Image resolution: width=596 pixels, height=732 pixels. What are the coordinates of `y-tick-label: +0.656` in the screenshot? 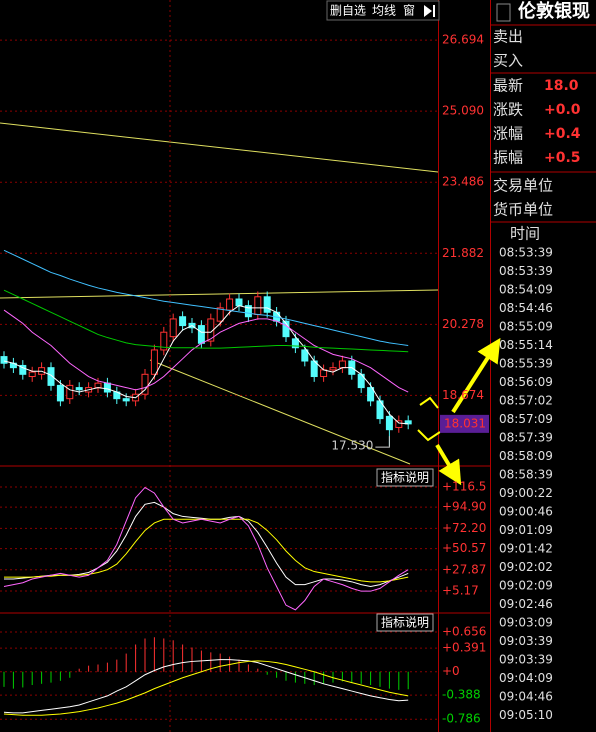 It's located at (464, 632).